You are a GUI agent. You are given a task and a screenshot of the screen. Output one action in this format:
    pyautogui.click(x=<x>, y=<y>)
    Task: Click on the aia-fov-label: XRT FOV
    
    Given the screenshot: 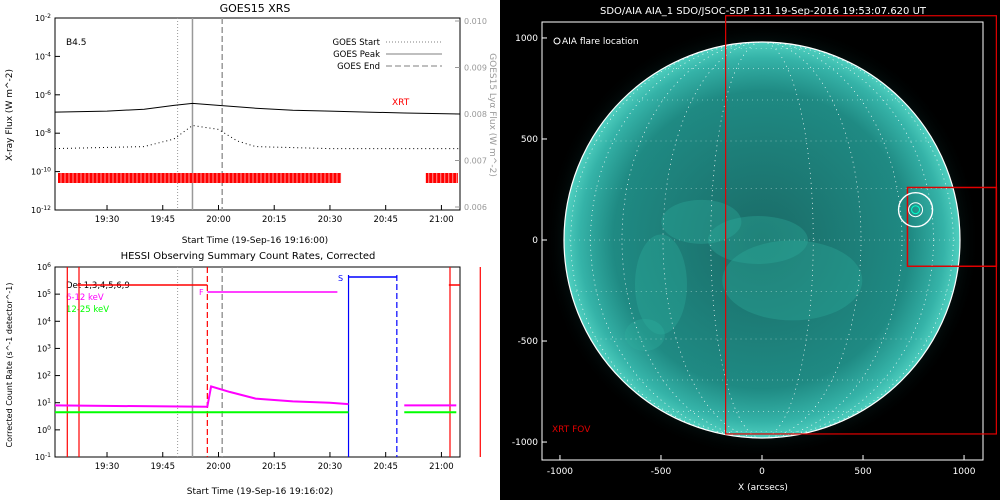 What is the action you would take?
    pyautogui.click(x=571, y=430)
    